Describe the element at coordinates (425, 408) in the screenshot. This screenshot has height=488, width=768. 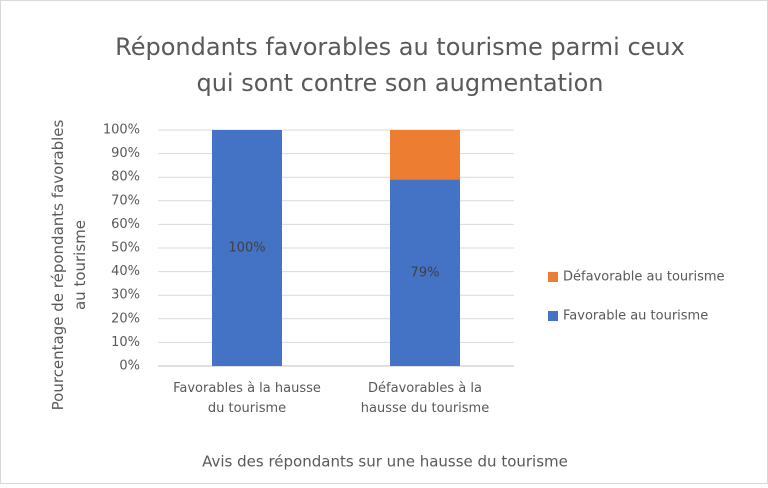
I see `text-line: hausse du tourisme` at that location.